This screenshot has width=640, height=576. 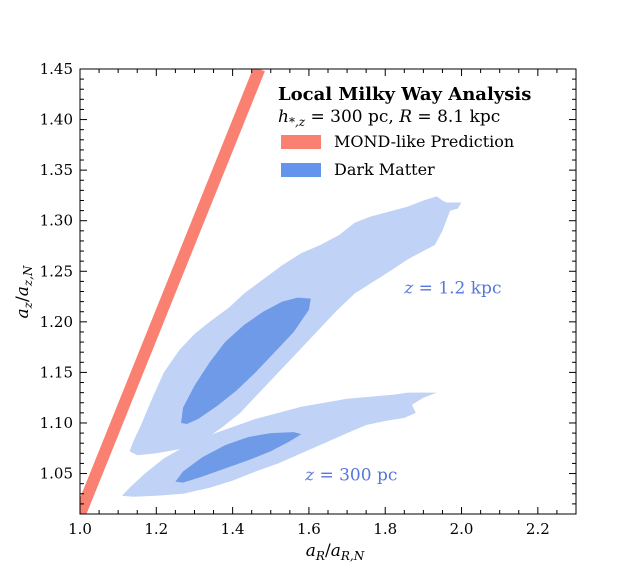 I want to click on x-tick-label: 1.6, so click(x=309, y=529).